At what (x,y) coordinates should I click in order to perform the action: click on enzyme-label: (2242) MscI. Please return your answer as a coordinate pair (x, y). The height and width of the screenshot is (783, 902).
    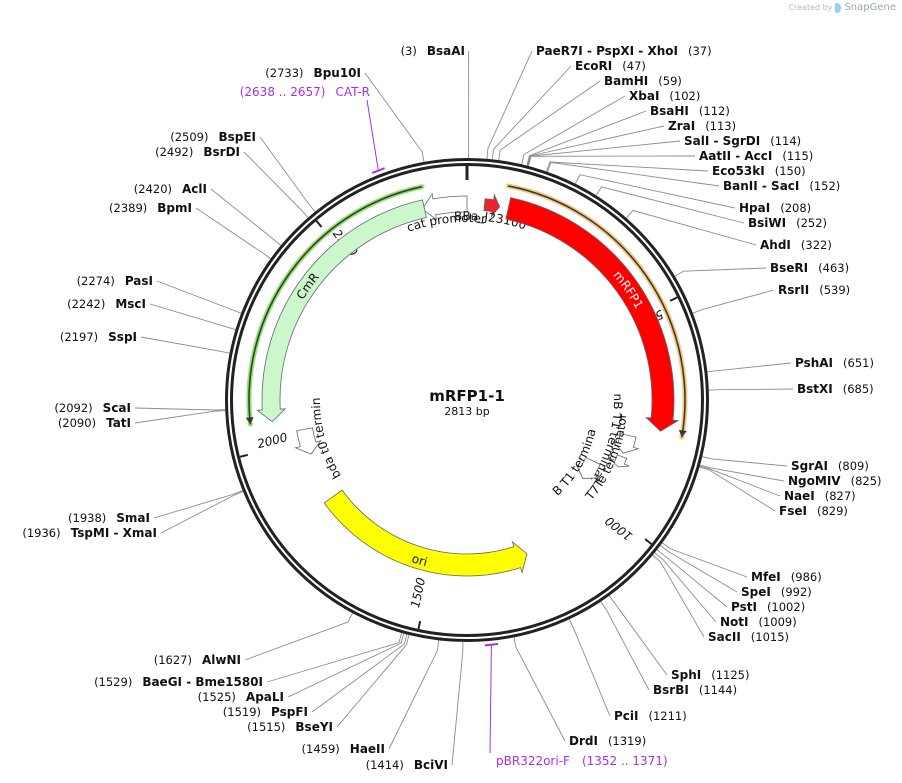
    Looking at the image, I should click on (106, 304).